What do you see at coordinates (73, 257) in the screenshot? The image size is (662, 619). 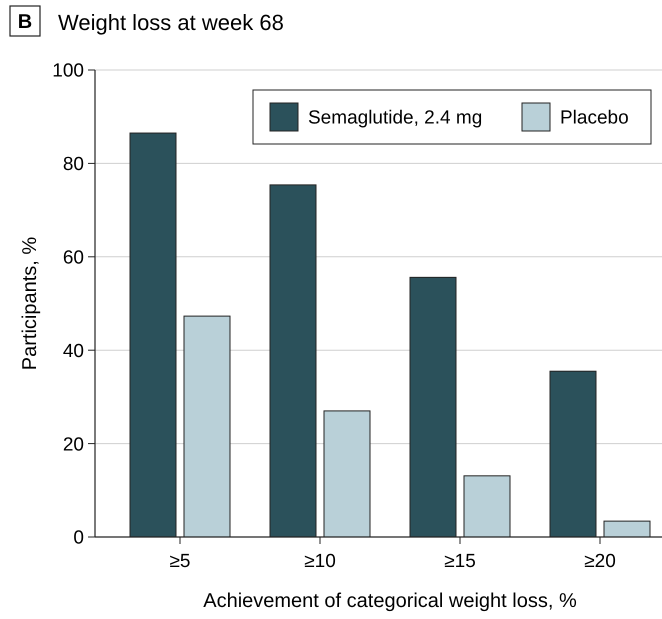 I see `y-tick-label: 60` at bounding box center [73, 257].